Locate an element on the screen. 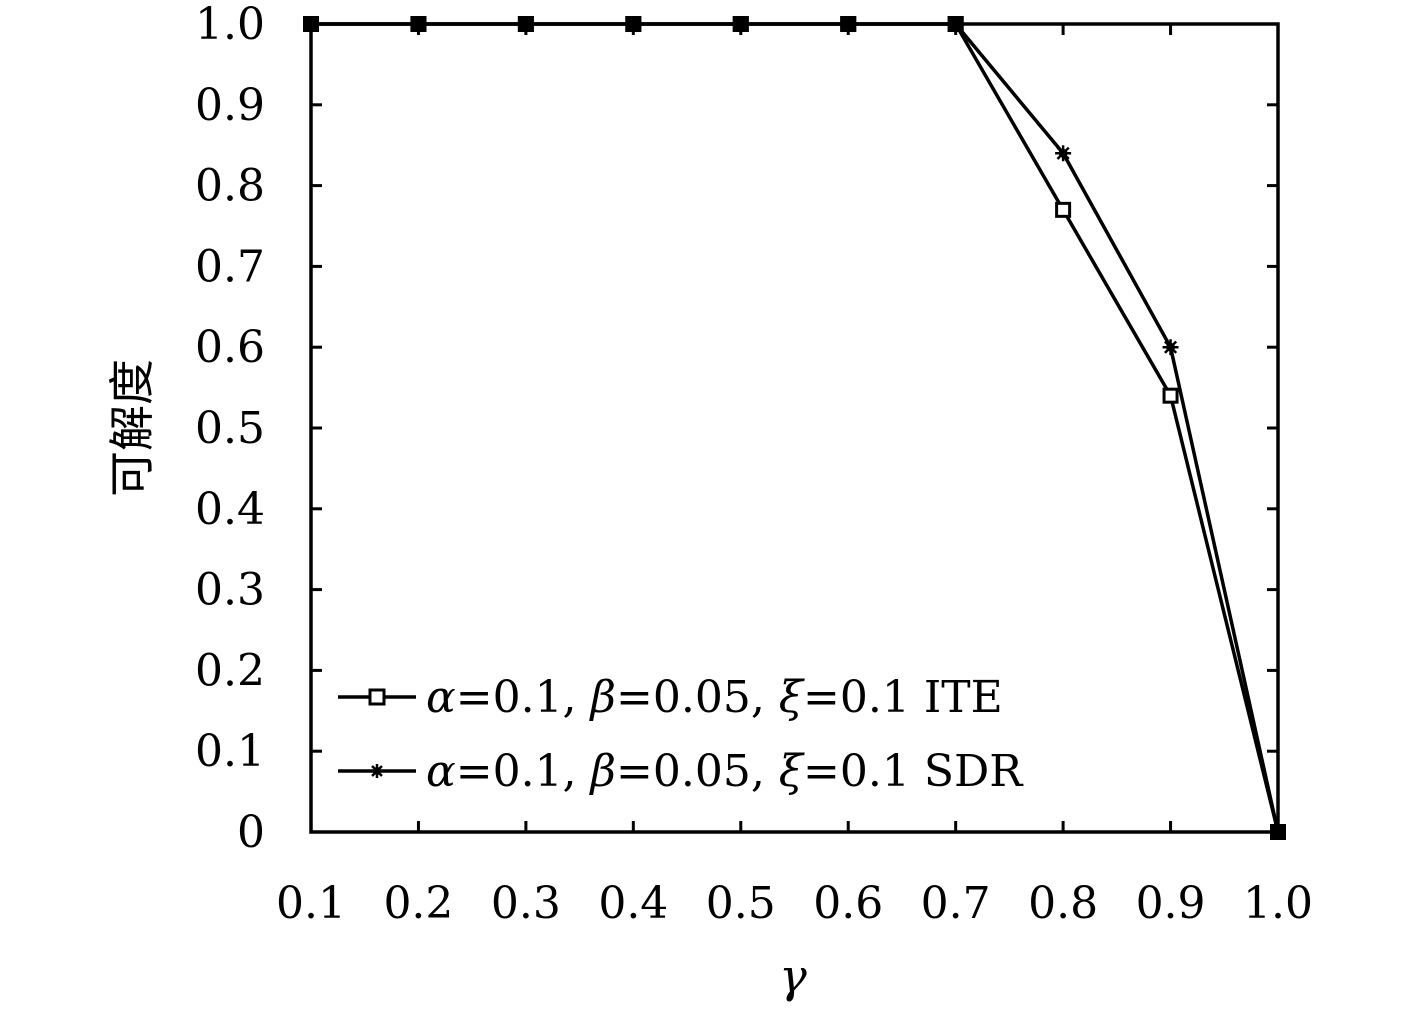  y-tick-label: 0.8 is located at coordinates (230, 186).